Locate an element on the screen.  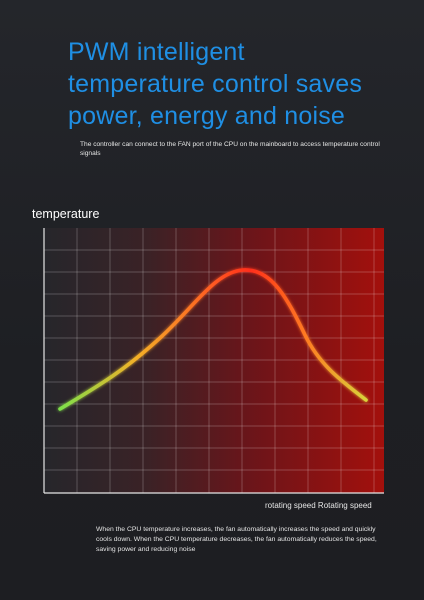
y-axis-label: temperature is located at coordinates (66, 214).